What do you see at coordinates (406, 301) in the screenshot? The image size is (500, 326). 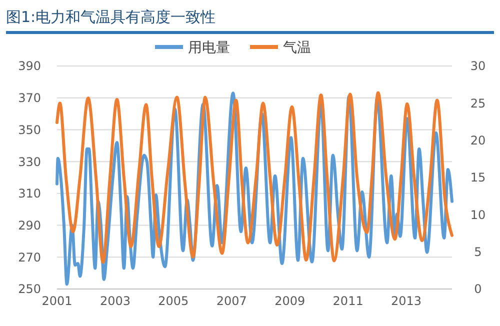 I see `x-tick-label: 2013` at bounding box center [406, 301].